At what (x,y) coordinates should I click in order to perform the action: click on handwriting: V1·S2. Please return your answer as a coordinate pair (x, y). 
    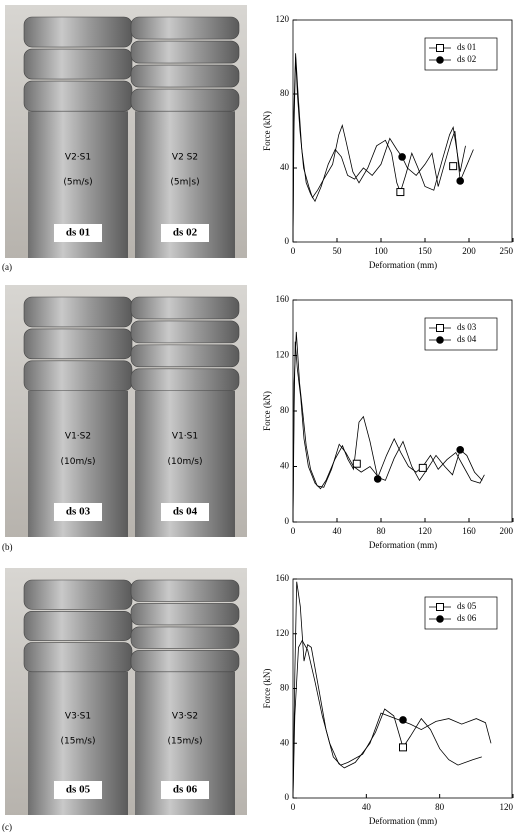
    Looking at the image, I should click on (78, 437).